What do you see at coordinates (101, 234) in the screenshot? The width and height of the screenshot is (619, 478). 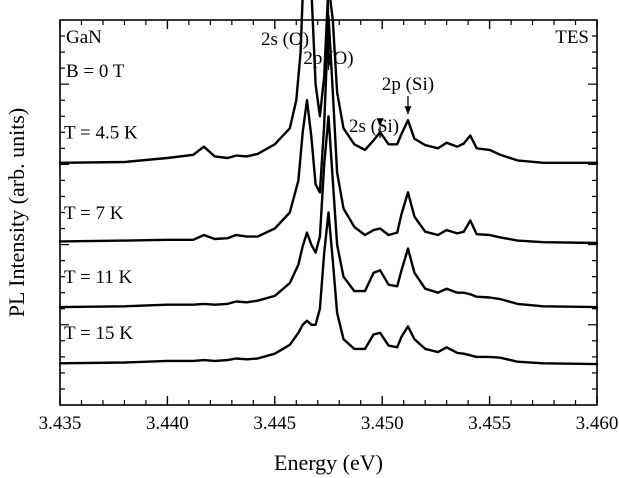 I see `series-labels: T = 4.5 K T = 7 K T = 11 K T = 15 K` at bounding box center [101, 234].